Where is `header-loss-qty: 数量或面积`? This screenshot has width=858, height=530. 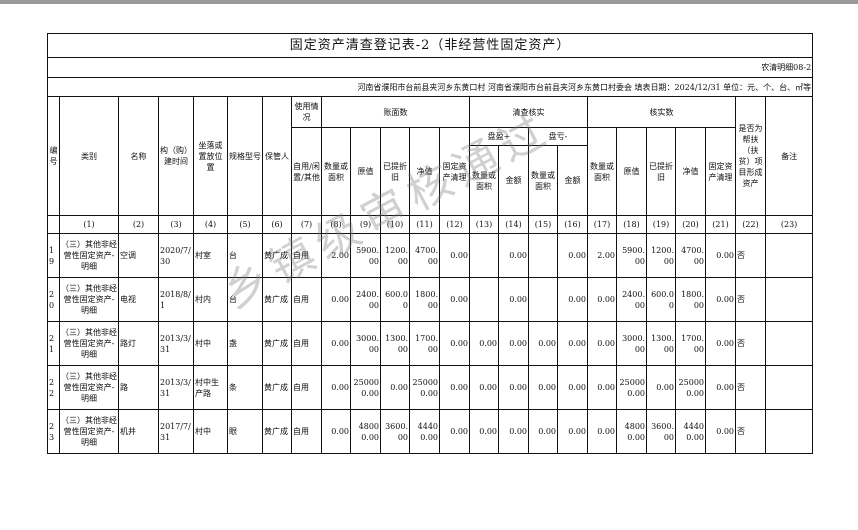
header-loss-qty: 数量或面积 is located at coordinates (543, 180).